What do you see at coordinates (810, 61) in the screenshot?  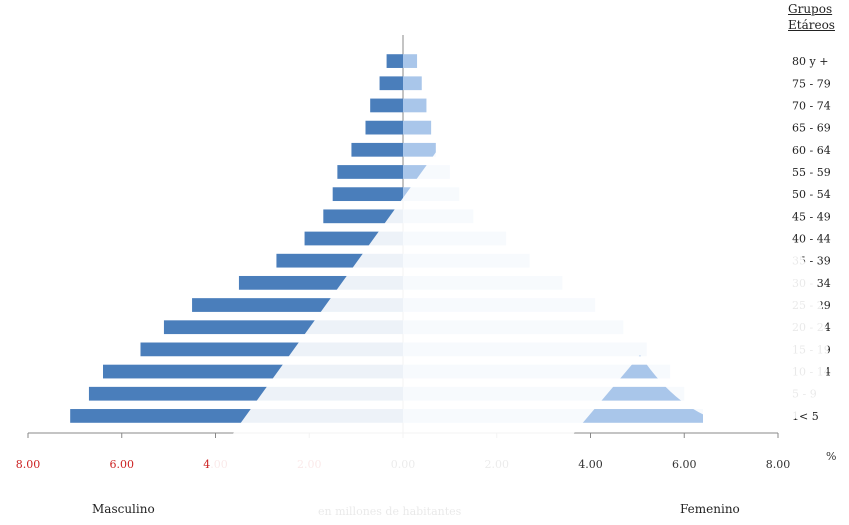 I see `age-group-label-16: 80 y +` at bounding box center [810, 61].